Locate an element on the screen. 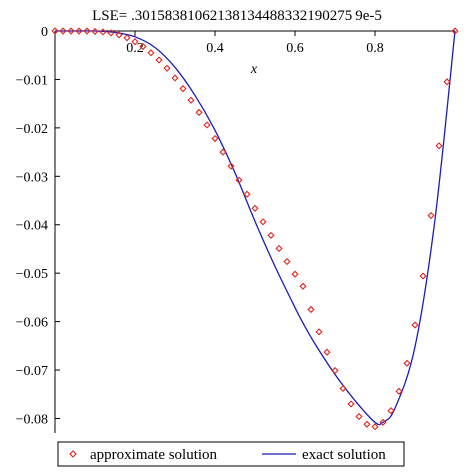 The height and width of the screenshot is (474, 474). x-axis-ticks: 0.2 0.4 0.6 0.8 is located at coordinates (255, 43).